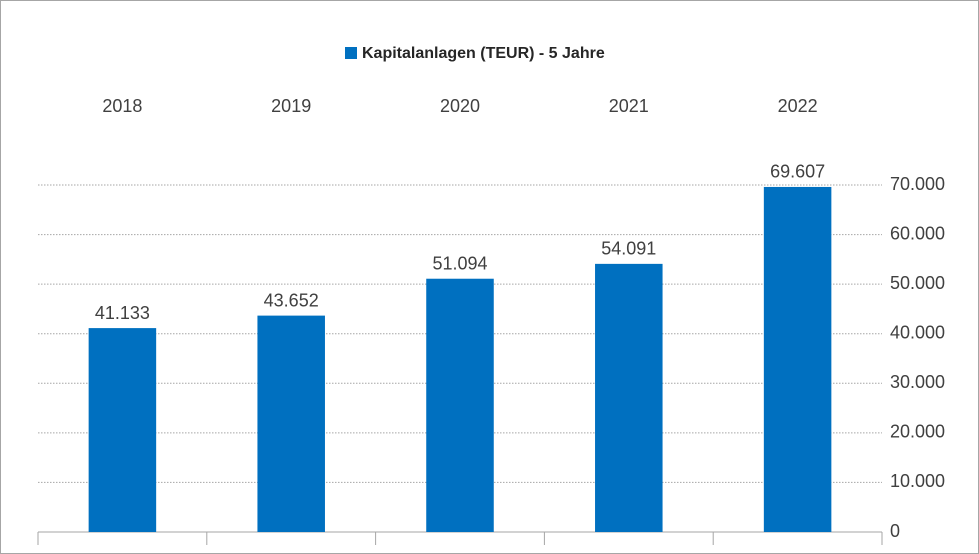  I want to click on value-label: 54.091, so click(628, 249).